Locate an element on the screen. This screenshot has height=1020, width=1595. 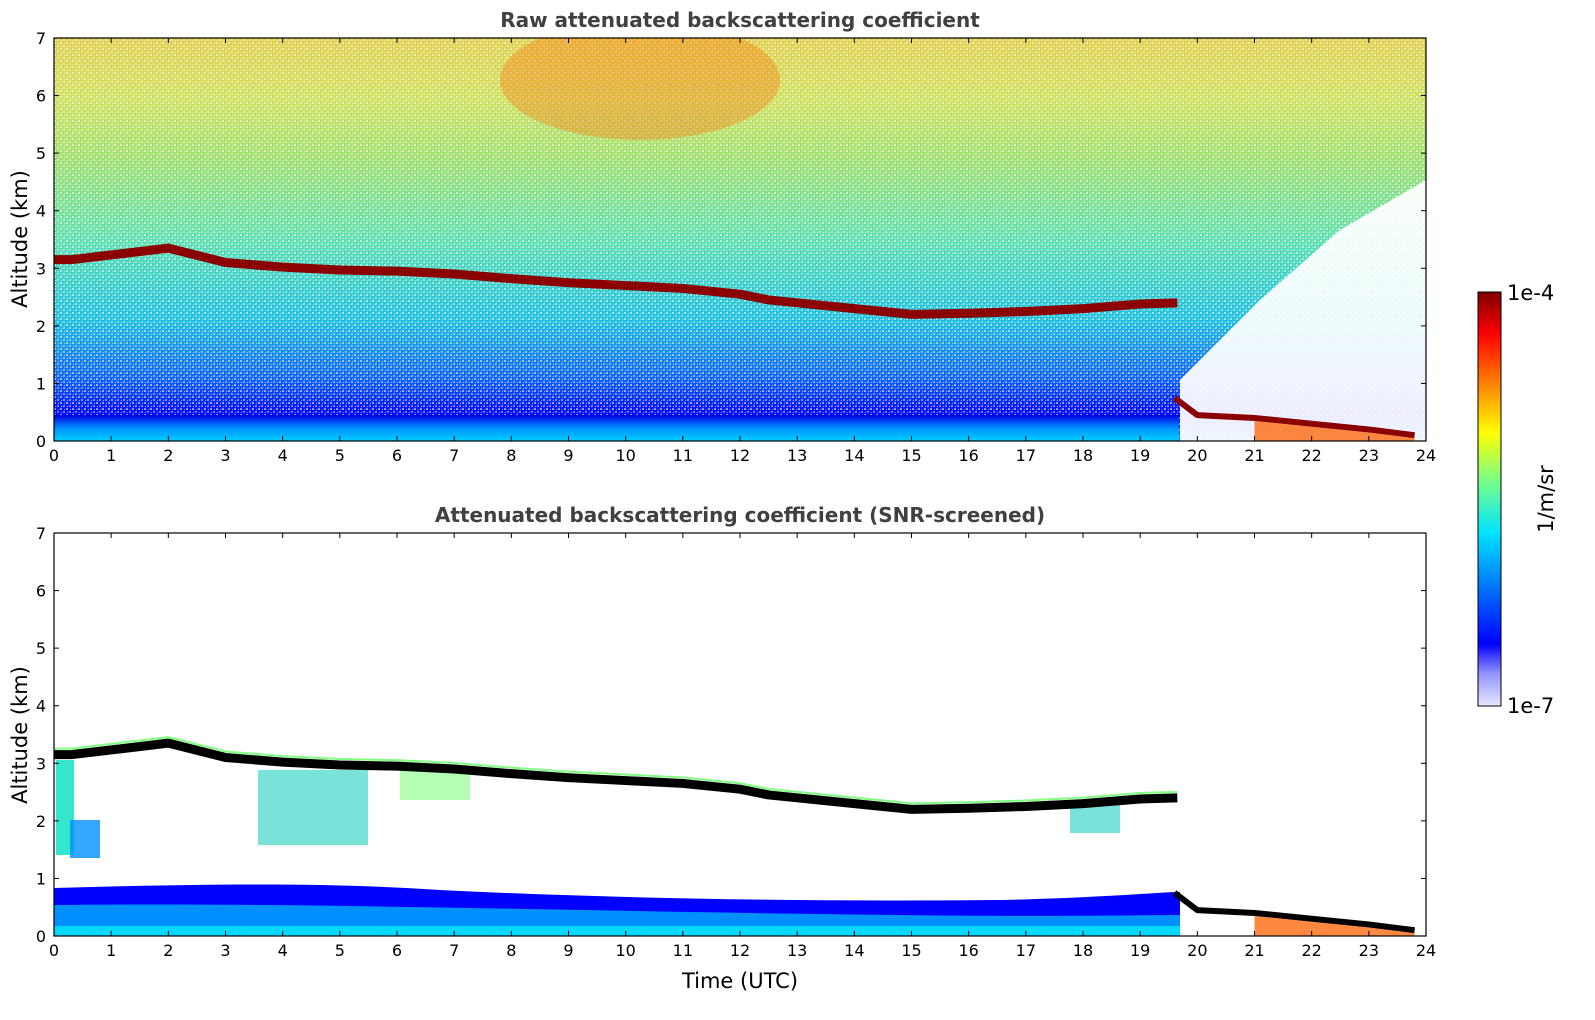
colorbar-max-label: 1e-4 is located at coordinates (1530, 293).